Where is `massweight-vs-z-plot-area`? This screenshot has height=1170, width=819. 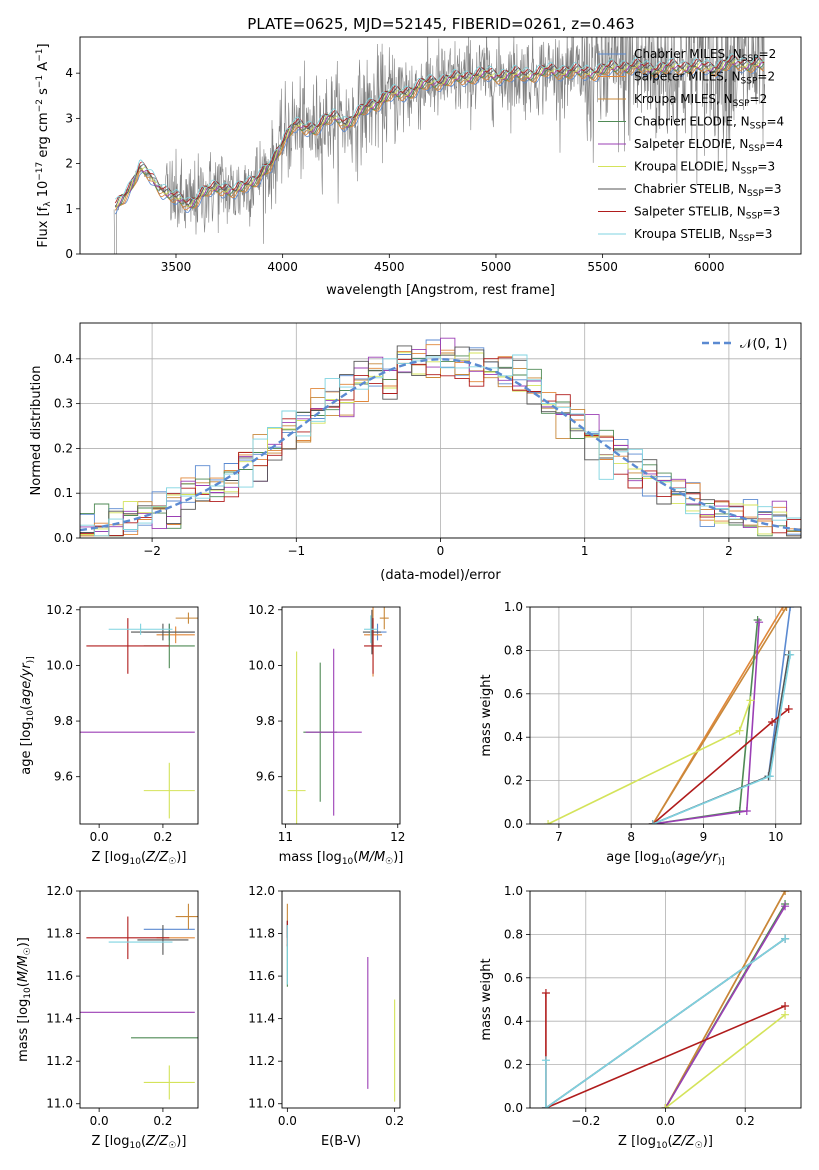 massweight-vs-z-plot-area is located at coordinates (665, 999).